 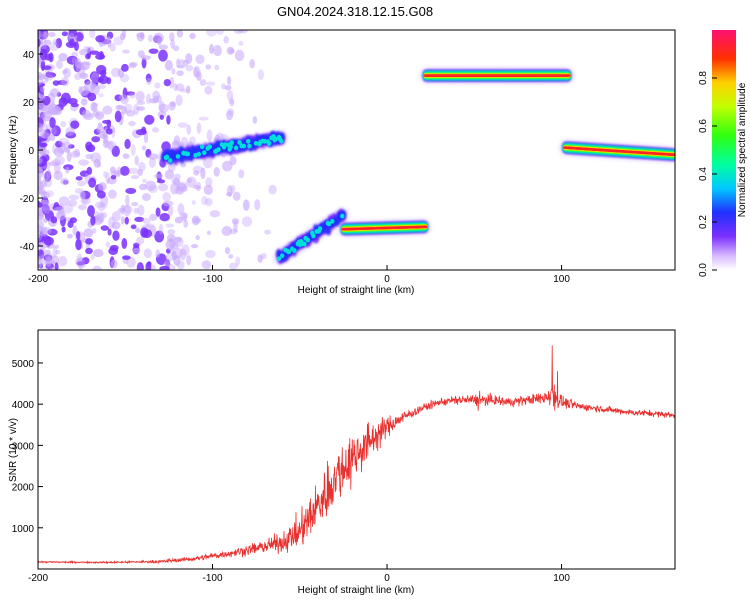 What do you see at coordinates (23, 529) in the screenshot?
I see `snr-y-tick-label: 1000` at bounding box center [23, 529].